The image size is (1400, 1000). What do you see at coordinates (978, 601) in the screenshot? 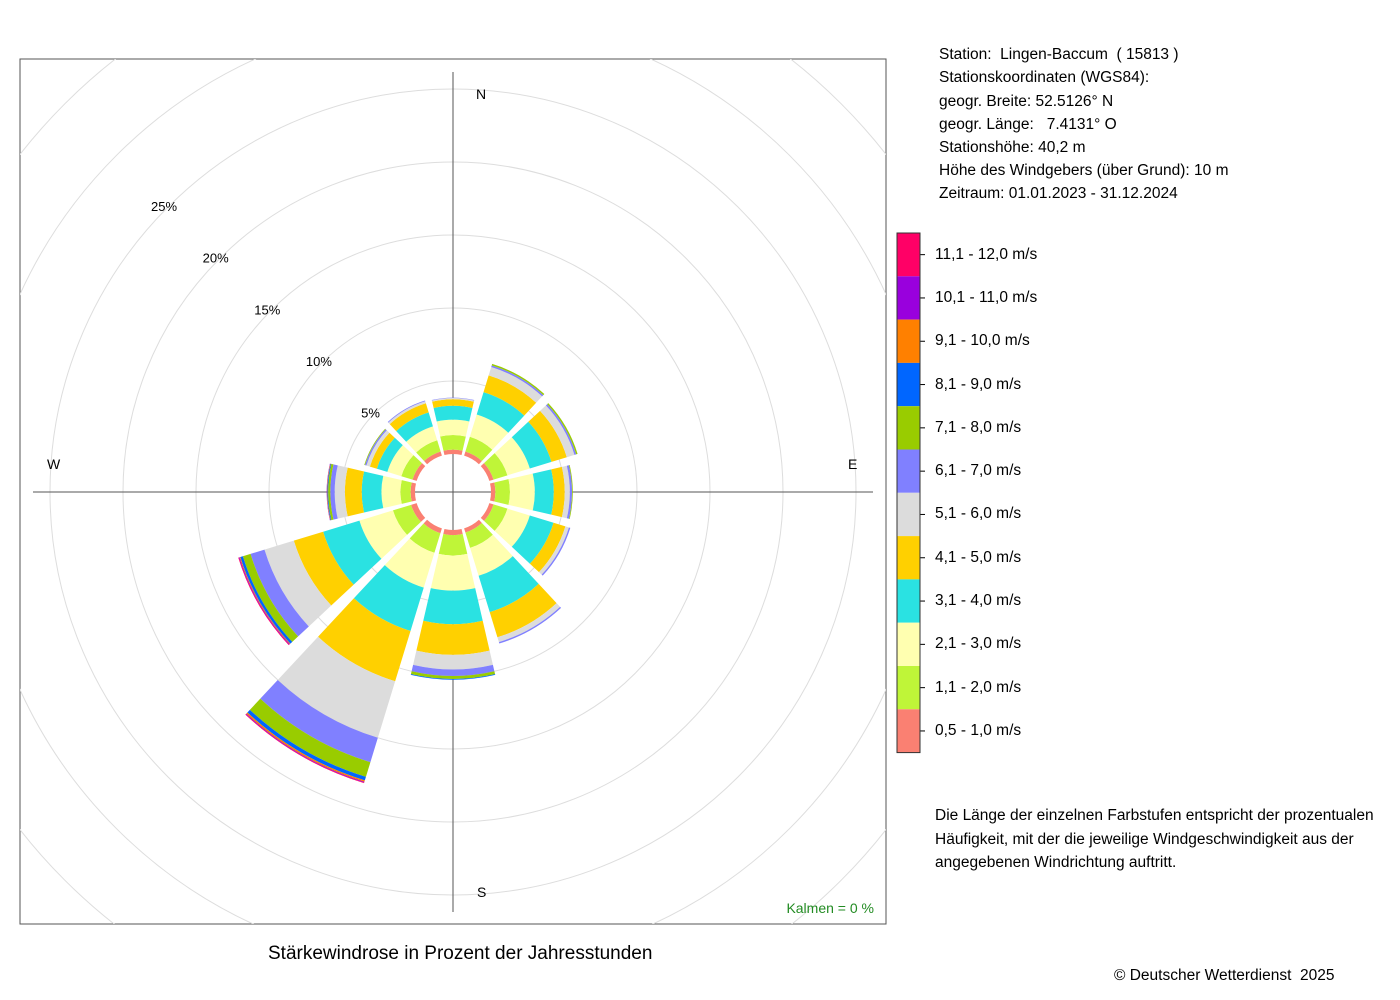
I see `legend-label: 3,1 - 4,0 m/s` at bounding box center [978, 601].